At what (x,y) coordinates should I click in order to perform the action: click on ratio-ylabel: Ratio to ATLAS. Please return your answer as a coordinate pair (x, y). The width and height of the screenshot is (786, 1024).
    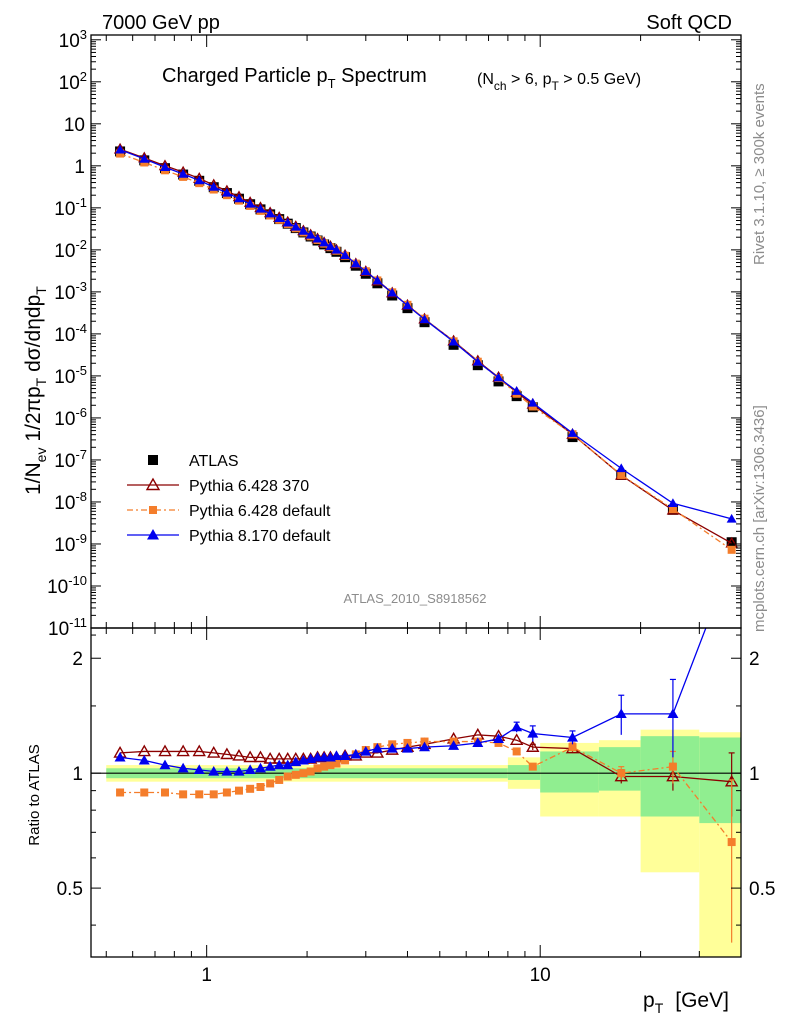
    Looking at the image, I should click on (34, 794).